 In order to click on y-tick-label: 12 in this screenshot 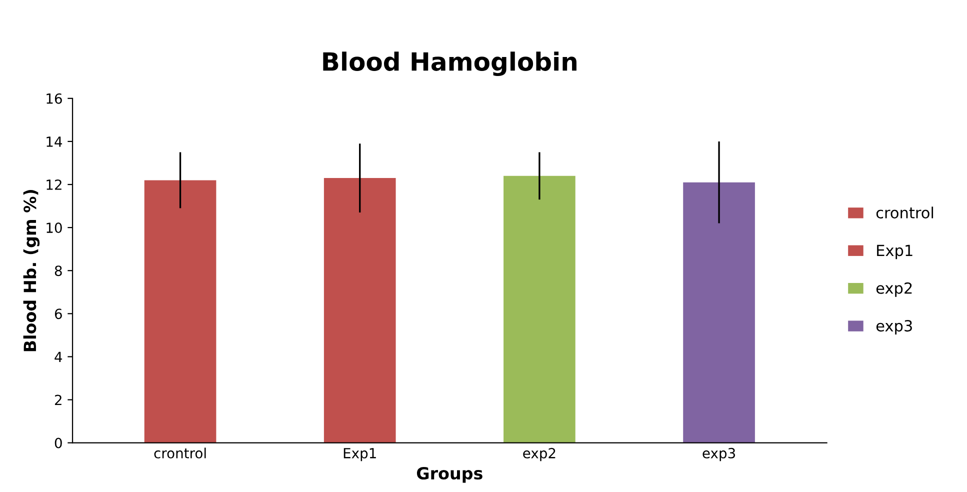, I will do `click(54, 184)`.